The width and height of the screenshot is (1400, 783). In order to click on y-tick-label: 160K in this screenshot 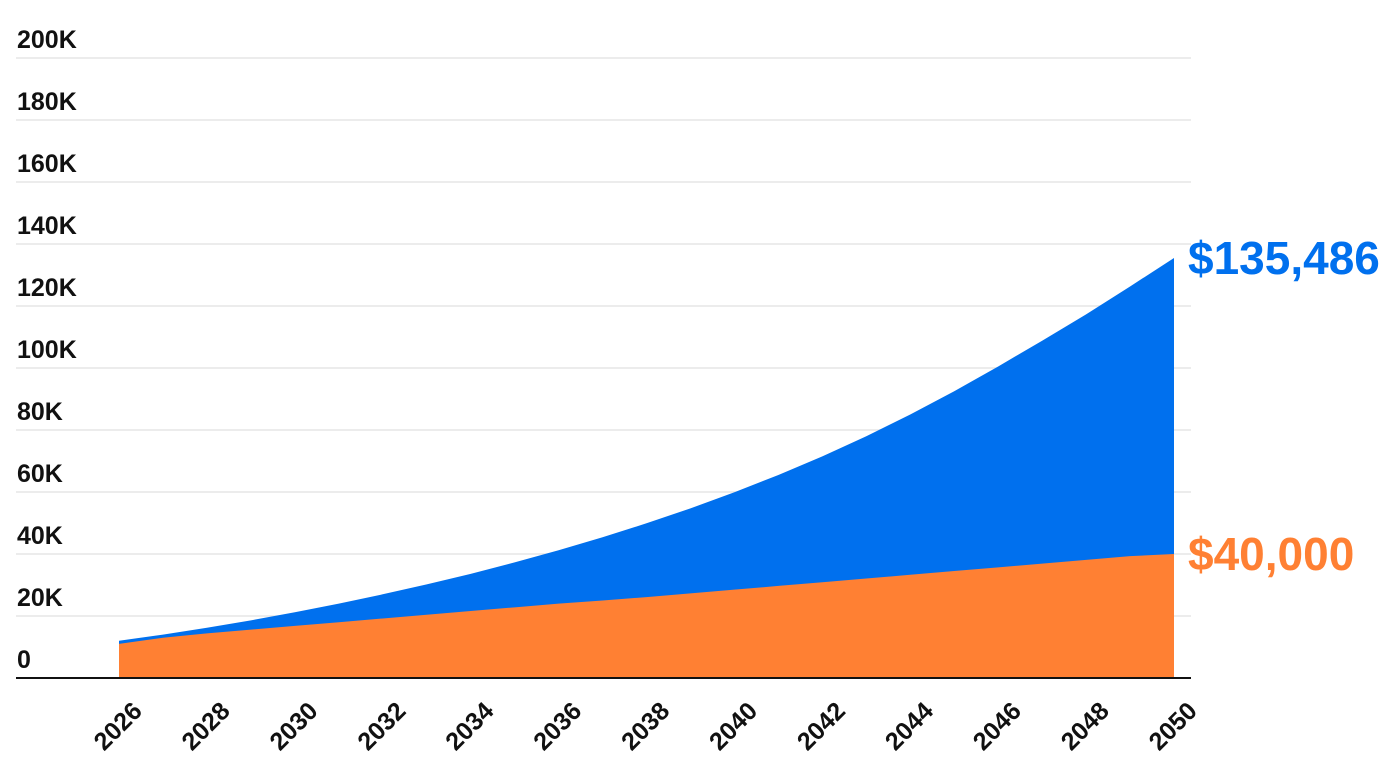, I will do `click(47, 164)`.